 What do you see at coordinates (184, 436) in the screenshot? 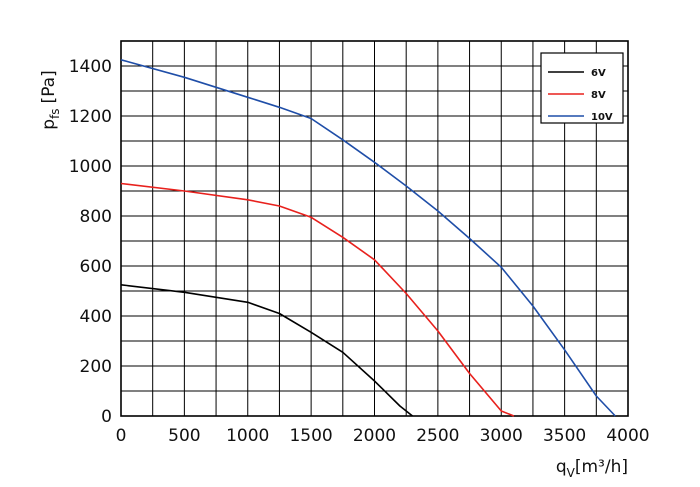
I see `x-tick-label: 500` at bounding box center [184, 436].